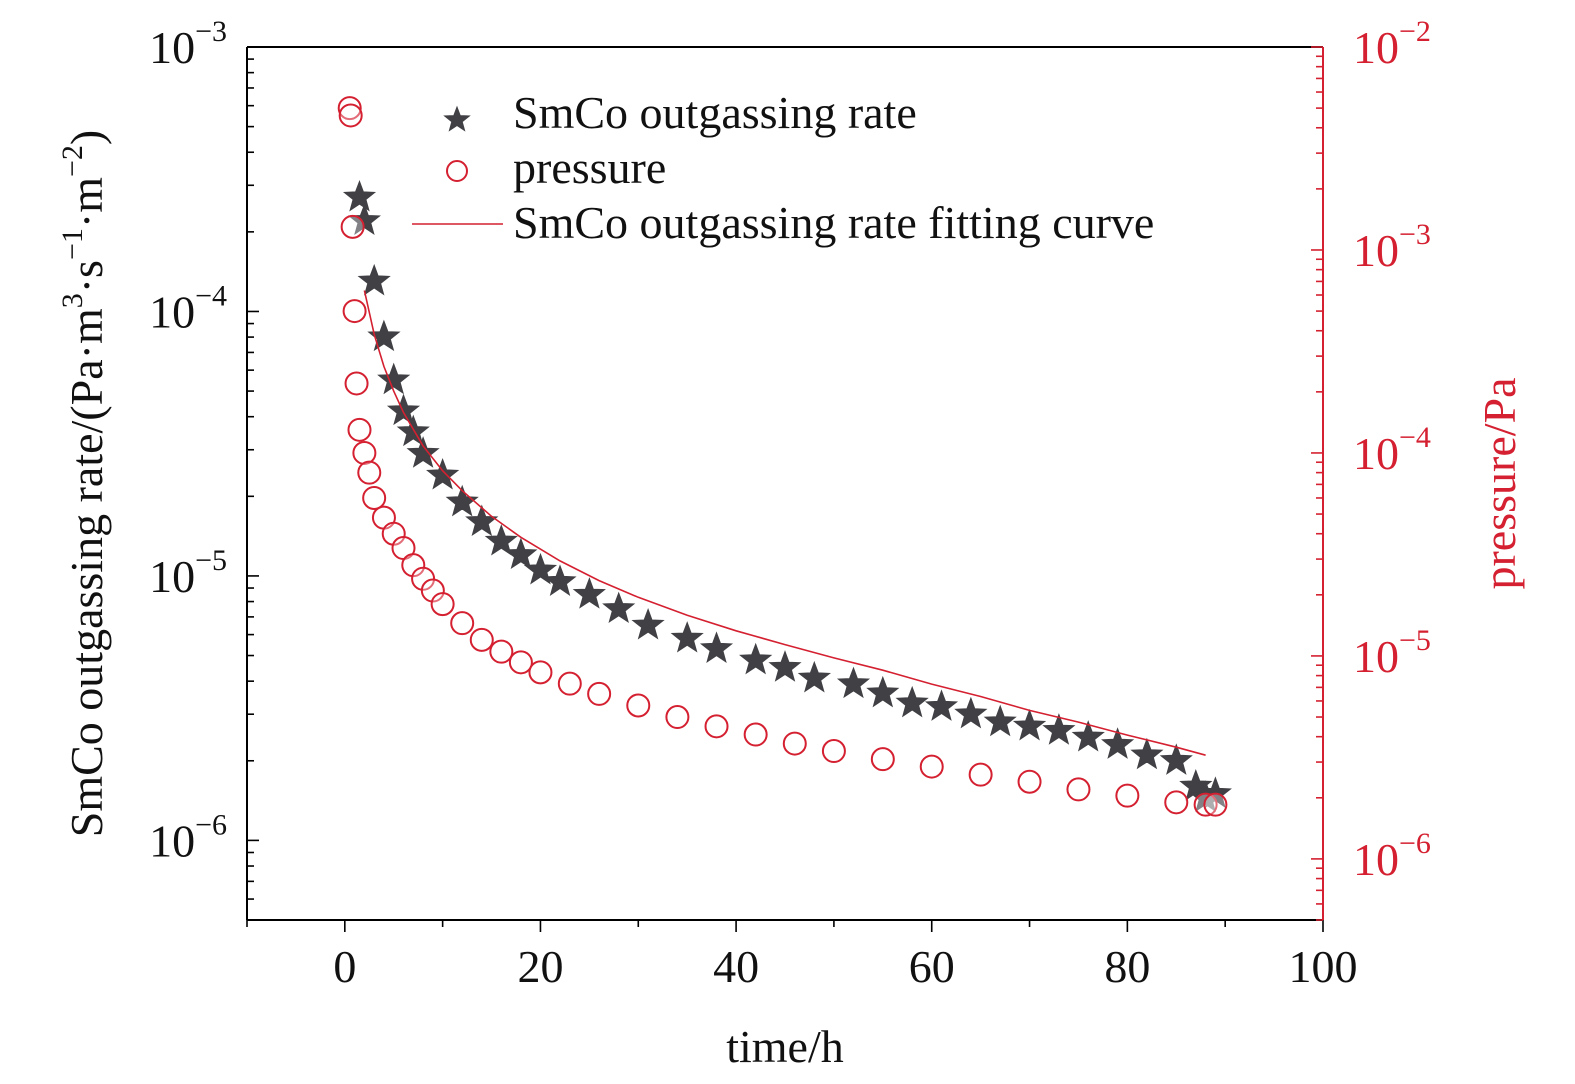 The width and height of the screenshot is (1575, 1084). What do you see at coordinates (188, 44) in the screenshot?
I see `y-left-tick-label: 10⁻³` at bounding box center [188, 44].